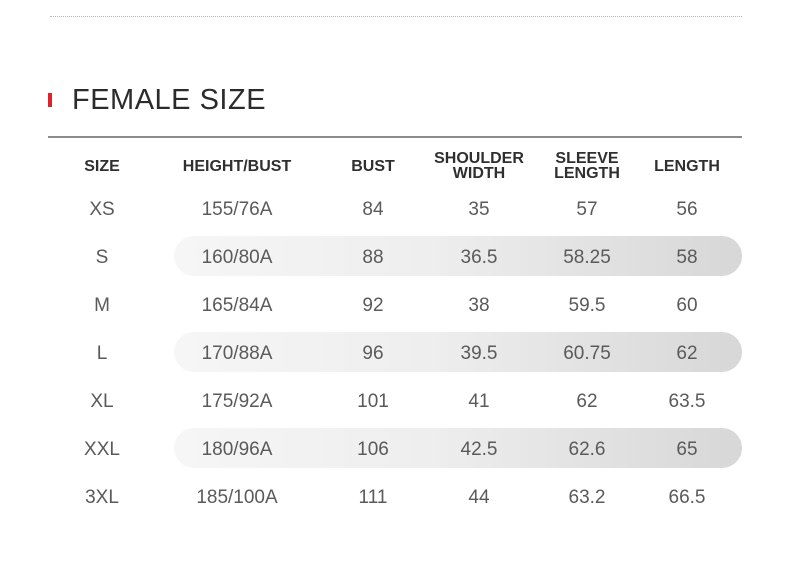 The width and height of the screenshot is (790, 565). Describe the element at coordinates (102, 449) in the screenshot. I see `size-cell: XXL` at that location.